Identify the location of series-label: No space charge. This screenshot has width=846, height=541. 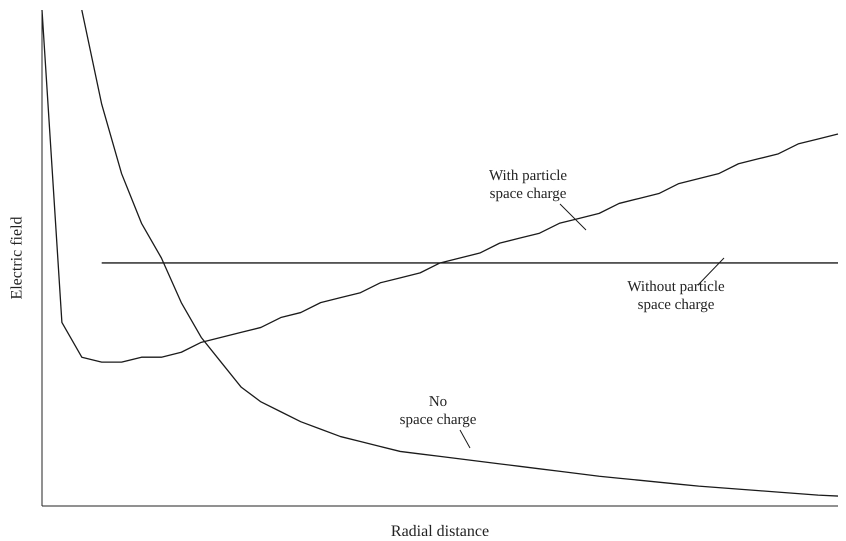
(438, 411).